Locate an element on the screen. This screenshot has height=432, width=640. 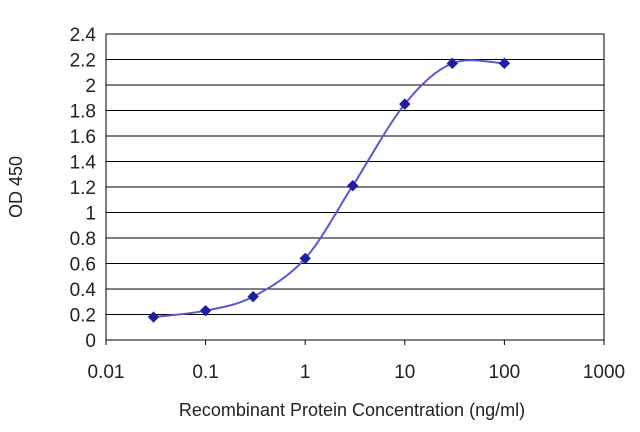
y-tick-label: 0.4 is located at coordinates (83, 290).